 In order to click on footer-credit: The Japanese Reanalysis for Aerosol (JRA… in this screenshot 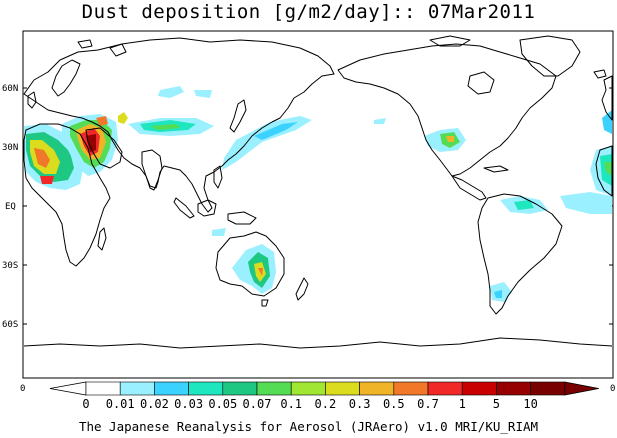, I will do `click(308, 426)`.